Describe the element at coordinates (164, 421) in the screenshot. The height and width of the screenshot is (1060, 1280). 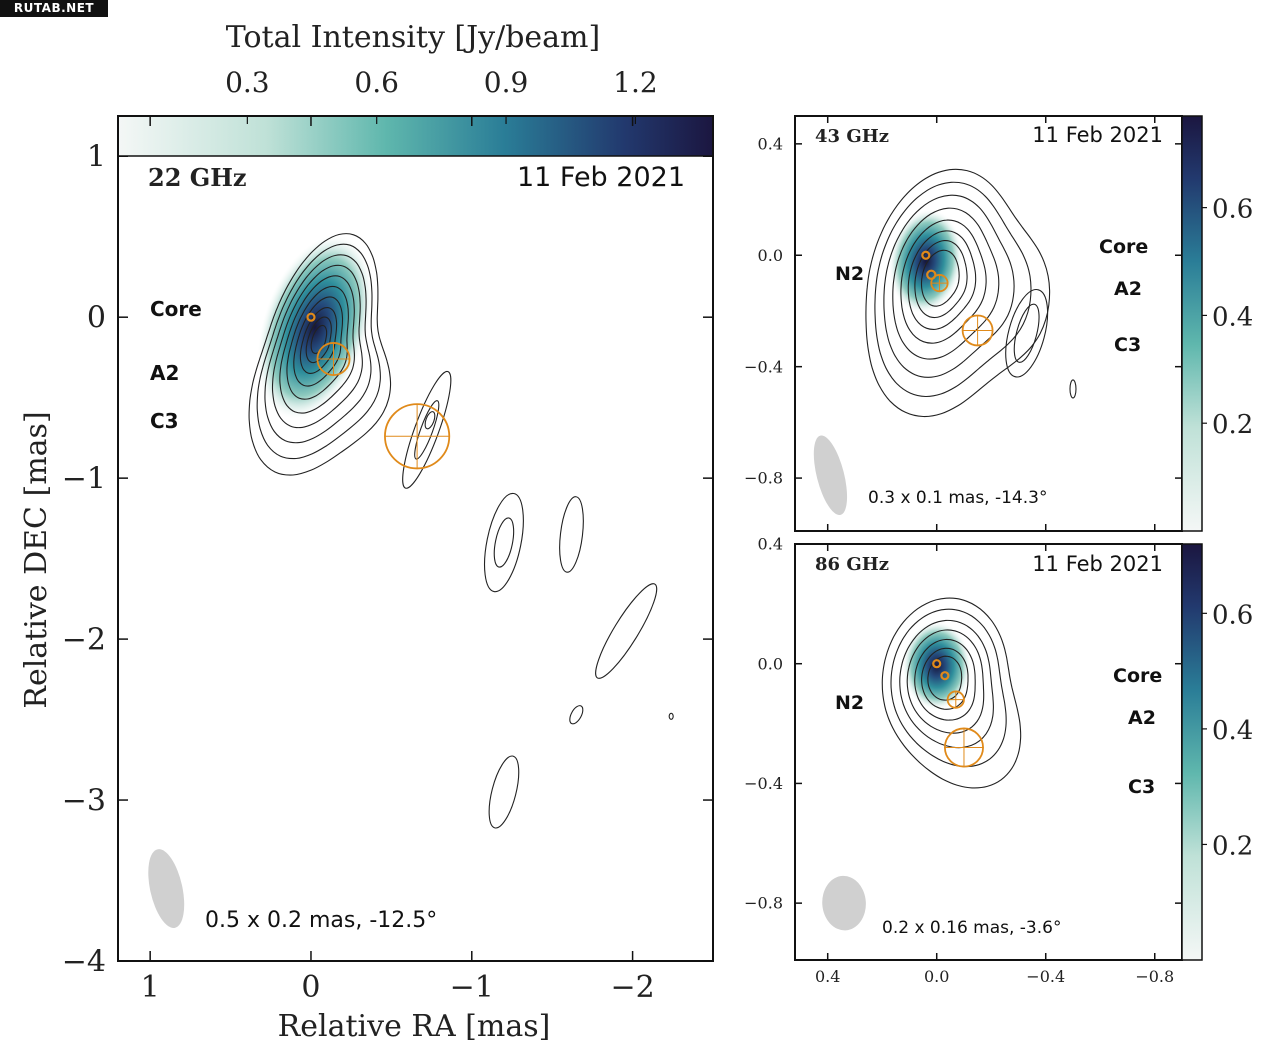
I see `label-c3-22ghz: C3` at that location.